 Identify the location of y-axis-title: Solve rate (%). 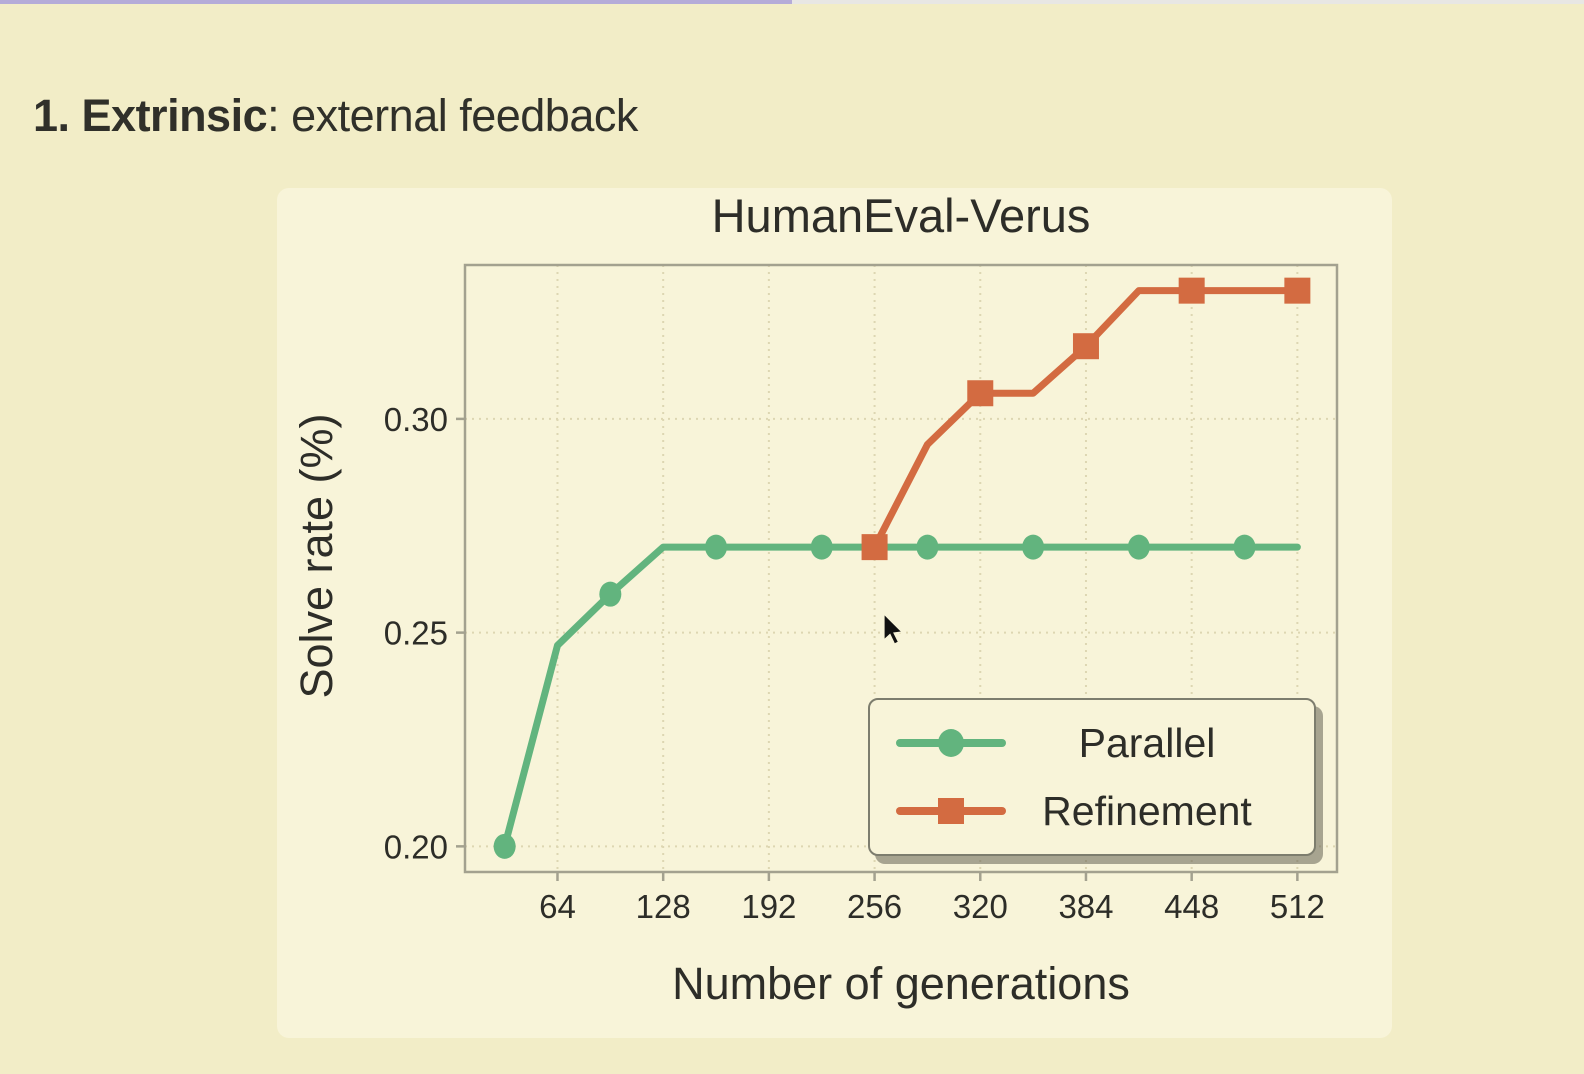
(316, 556).